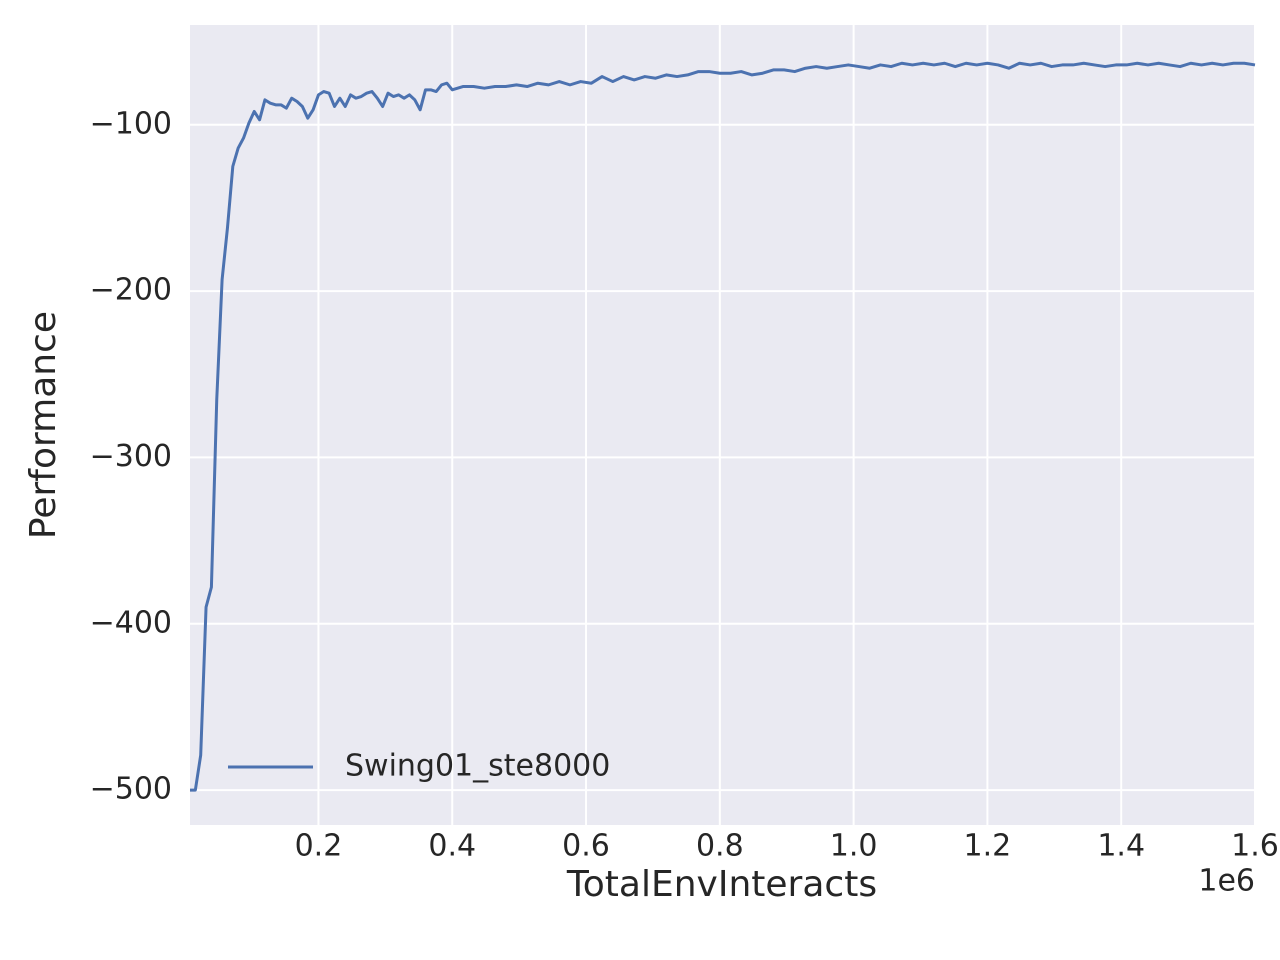  What do you see at coordinates (131, 789) in the screenshot?
I see `y-tick-label: −500` at bounding box center [131, 789].